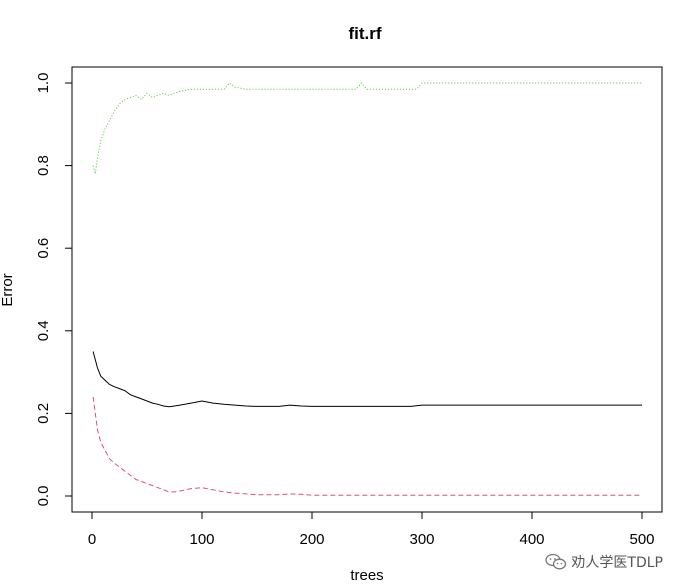  What do you see at coordinates (43, 248) in the screenshot?
I see `y-tick-label: 0.6` at bounding box center [43, 248].